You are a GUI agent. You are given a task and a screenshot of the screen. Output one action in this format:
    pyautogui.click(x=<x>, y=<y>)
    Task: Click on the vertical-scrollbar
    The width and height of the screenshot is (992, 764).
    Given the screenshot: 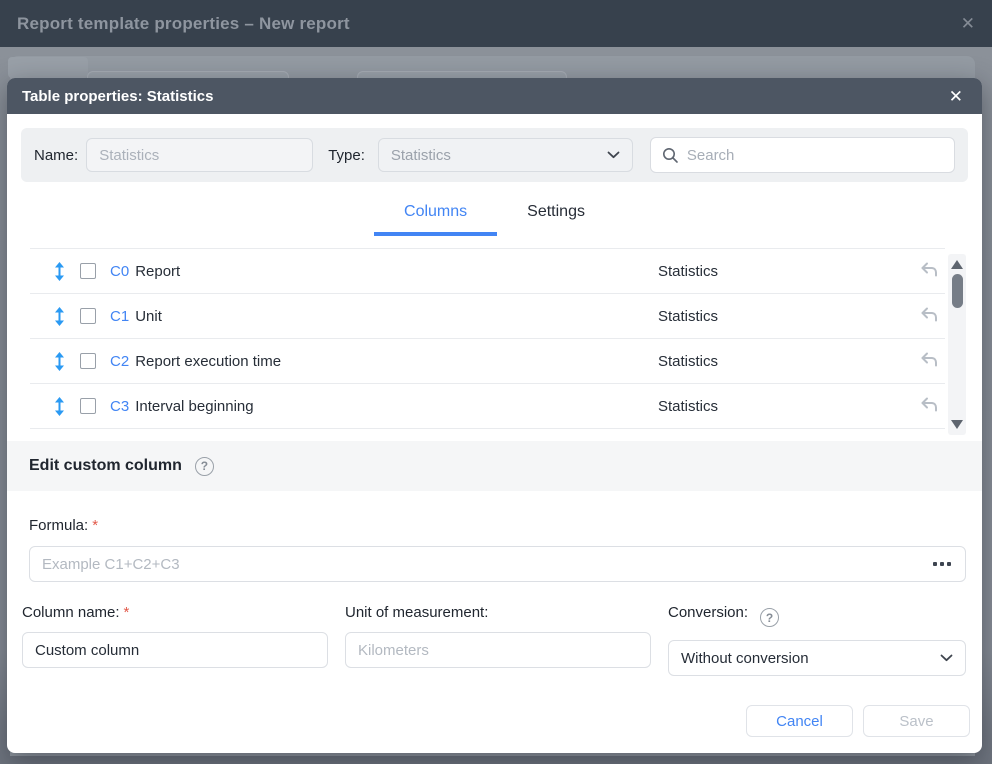 What is the action you would take?
    pyautogui.click(x=957, y=344)
    